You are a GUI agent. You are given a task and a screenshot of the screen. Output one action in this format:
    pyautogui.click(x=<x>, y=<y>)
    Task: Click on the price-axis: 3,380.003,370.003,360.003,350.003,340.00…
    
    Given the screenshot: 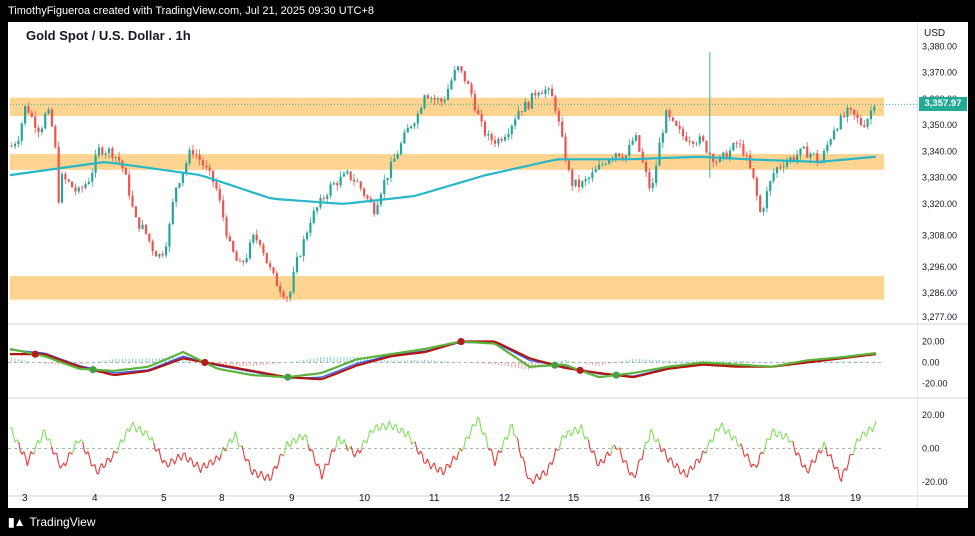 What is the action you would take?
    pyautogui.click(x=942, y=265)
    